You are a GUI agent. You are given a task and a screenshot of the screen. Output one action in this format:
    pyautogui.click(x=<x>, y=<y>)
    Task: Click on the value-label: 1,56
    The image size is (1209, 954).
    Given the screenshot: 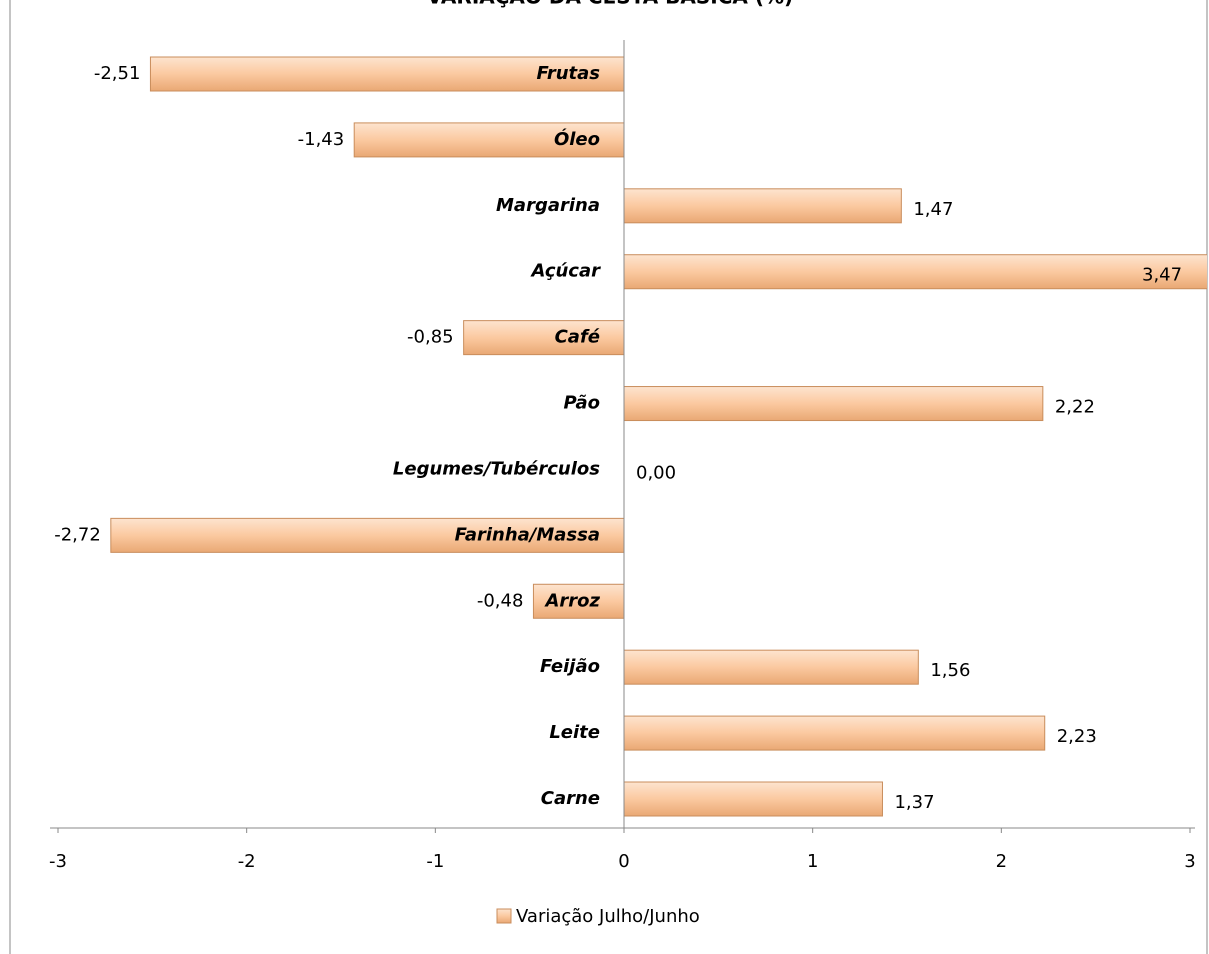 What is the action you would take?
    pyautogui.click(x=950, y=670)
    